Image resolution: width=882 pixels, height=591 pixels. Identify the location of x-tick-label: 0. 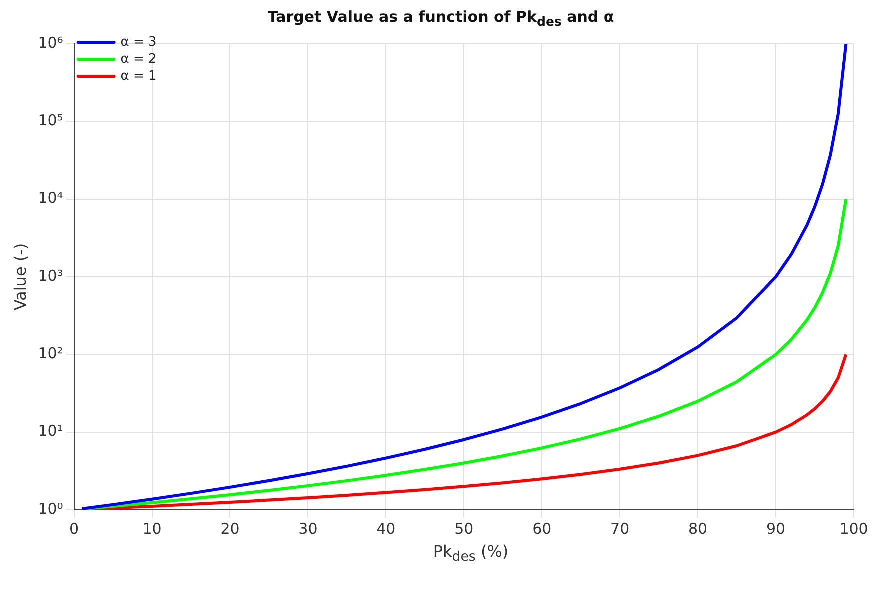
(75, 529).